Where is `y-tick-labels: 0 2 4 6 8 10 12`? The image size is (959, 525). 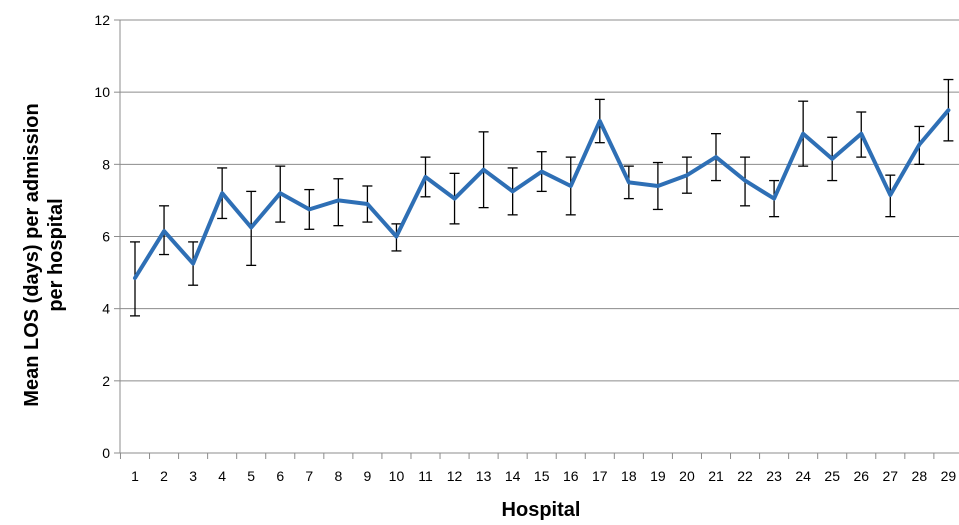
y-tick-labels: 0 2 4 6 8 10 12 is located at coordinates (102, 236).